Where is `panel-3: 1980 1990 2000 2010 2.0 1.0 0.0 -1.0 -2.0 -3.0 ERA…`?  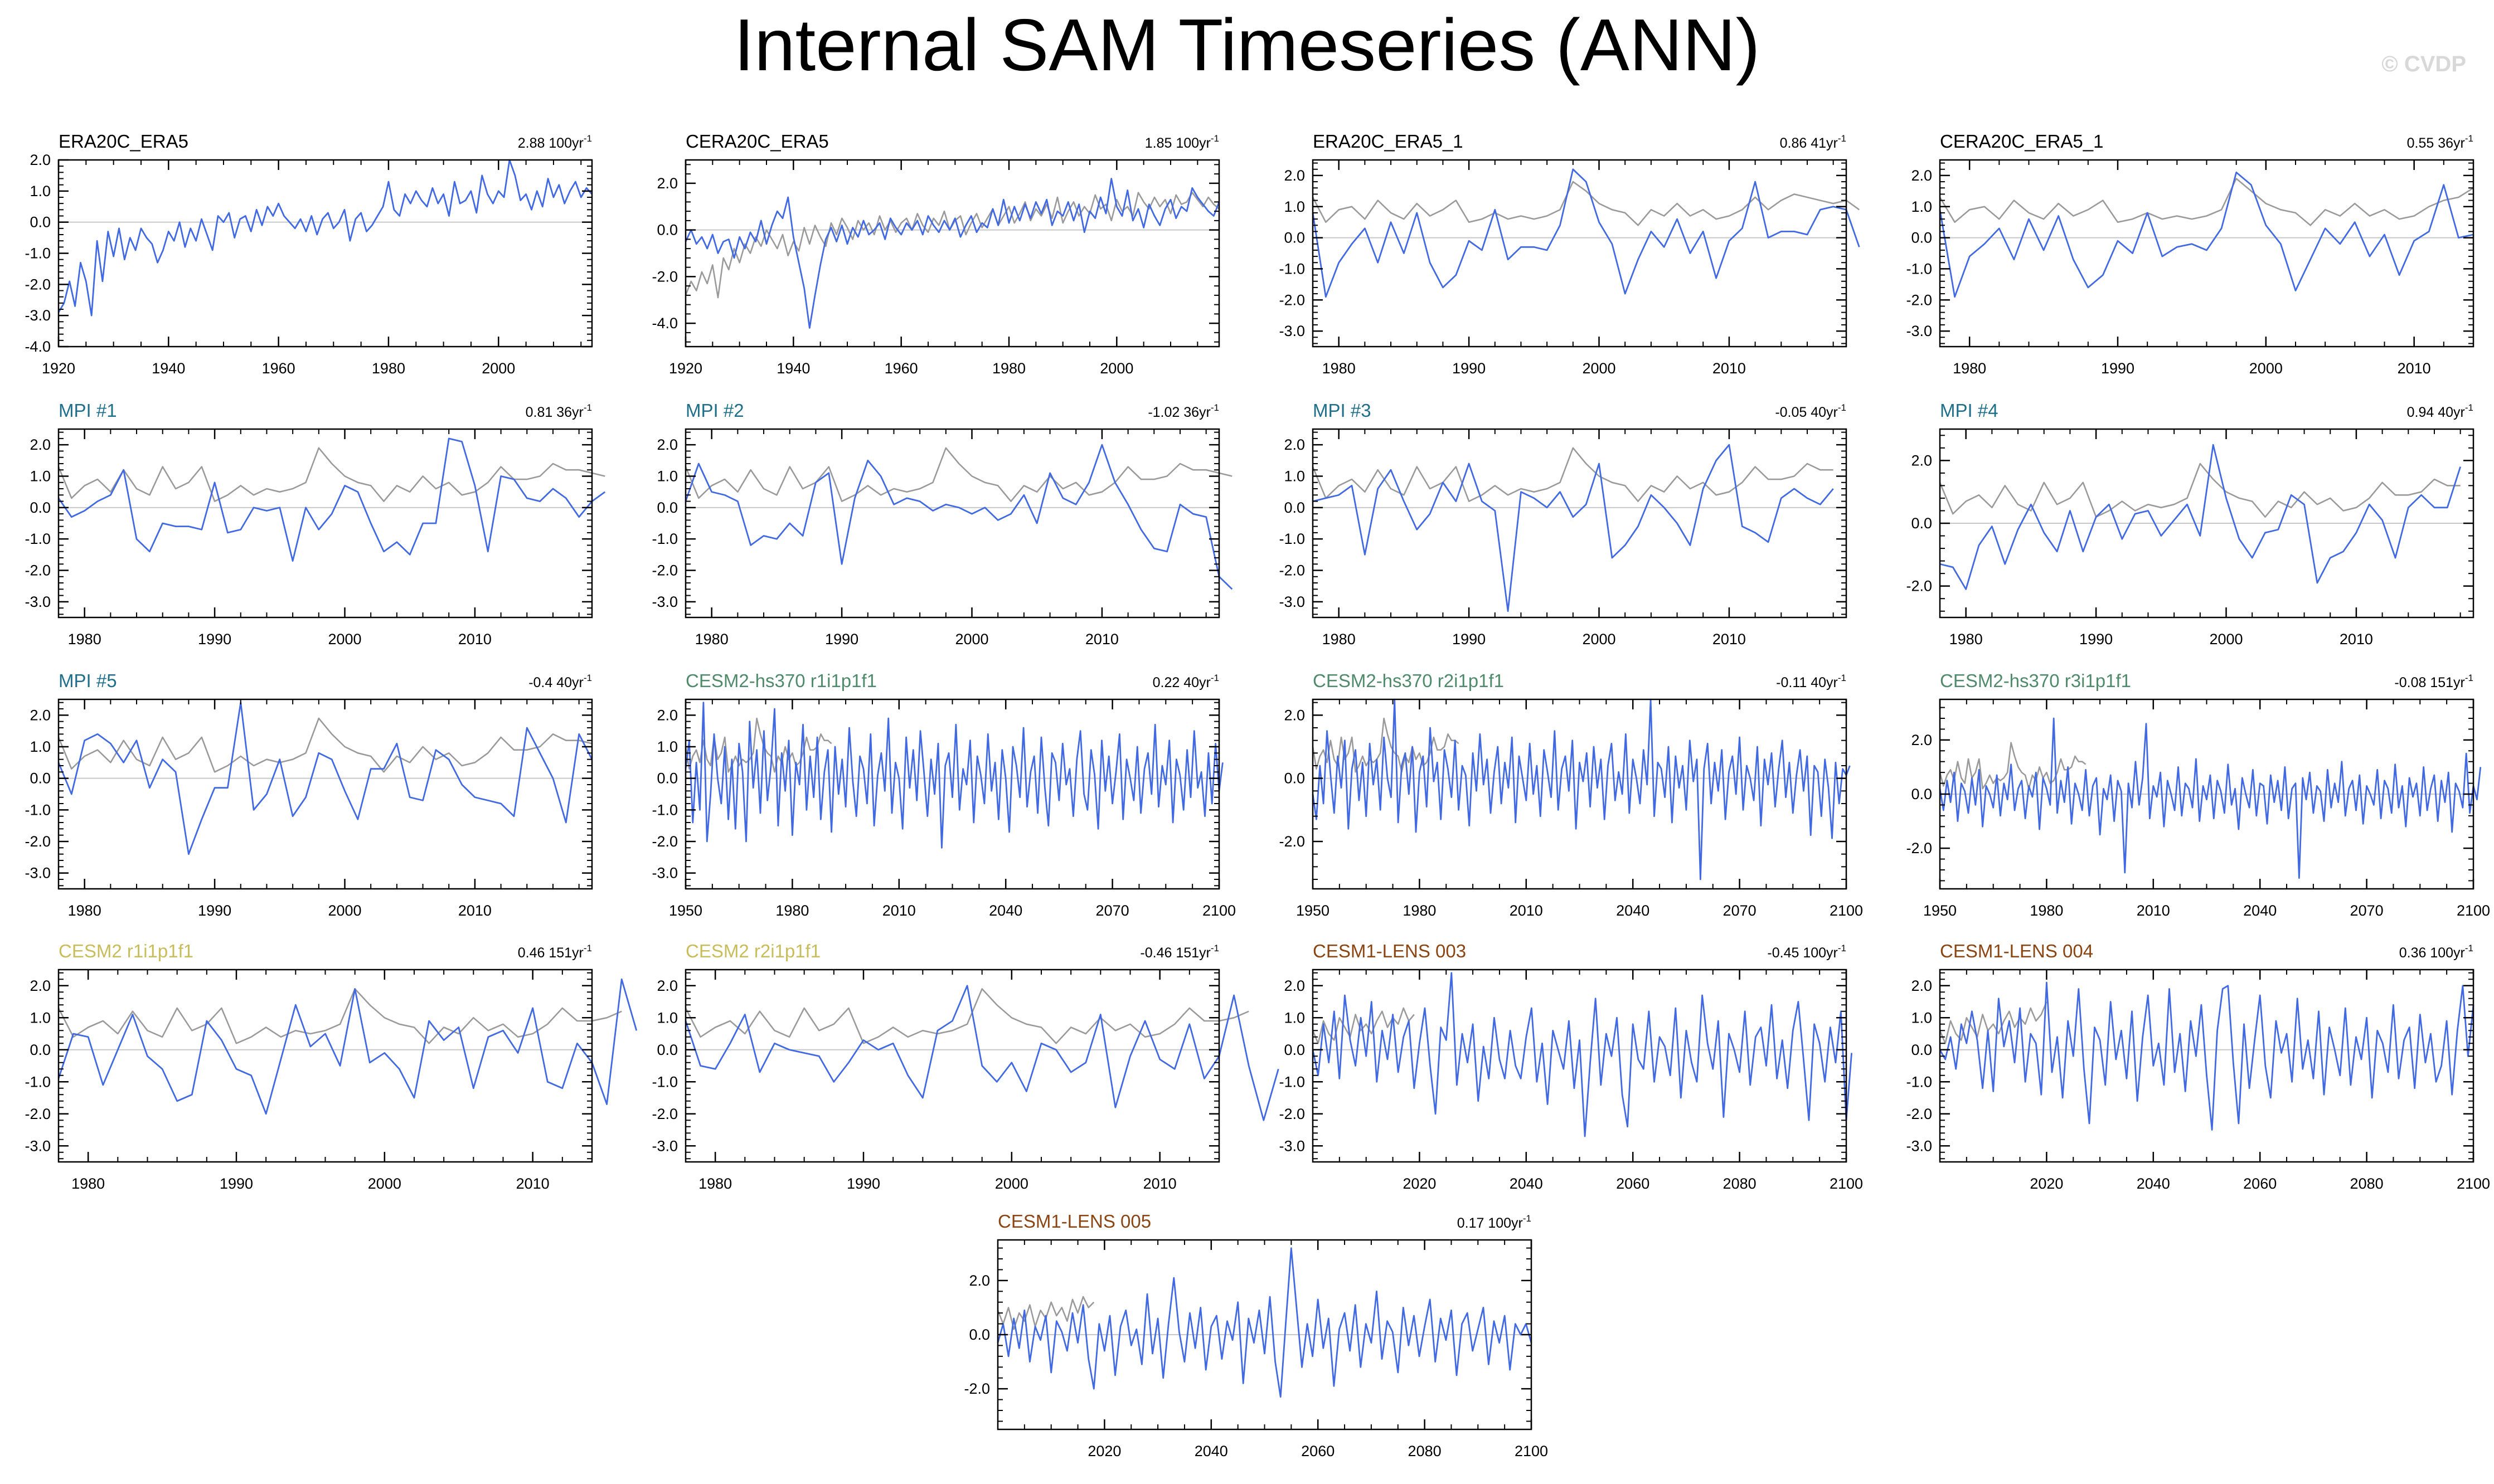
panel-3: 1980 1990 2000 2010 2.0 1.0 0.0 -1.0 -2.0 -3.0 ERA… is located at coordinates (1570, 254).